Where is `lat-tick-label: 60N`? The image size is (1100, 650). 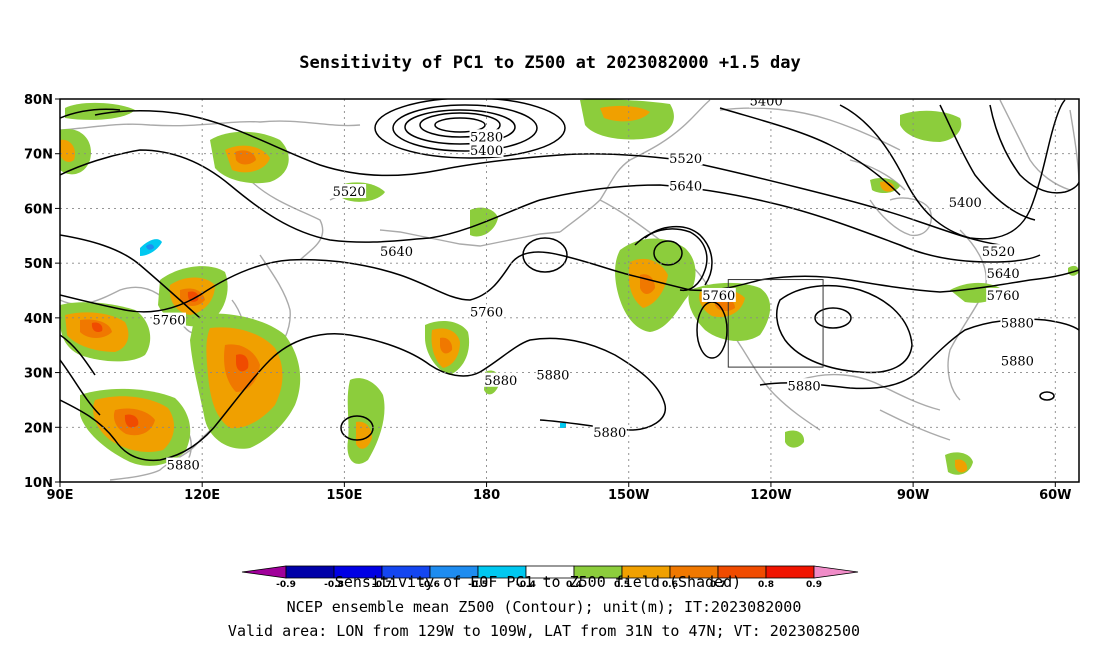
lat-tick-label: 60N is located at coordinates (38, 209).